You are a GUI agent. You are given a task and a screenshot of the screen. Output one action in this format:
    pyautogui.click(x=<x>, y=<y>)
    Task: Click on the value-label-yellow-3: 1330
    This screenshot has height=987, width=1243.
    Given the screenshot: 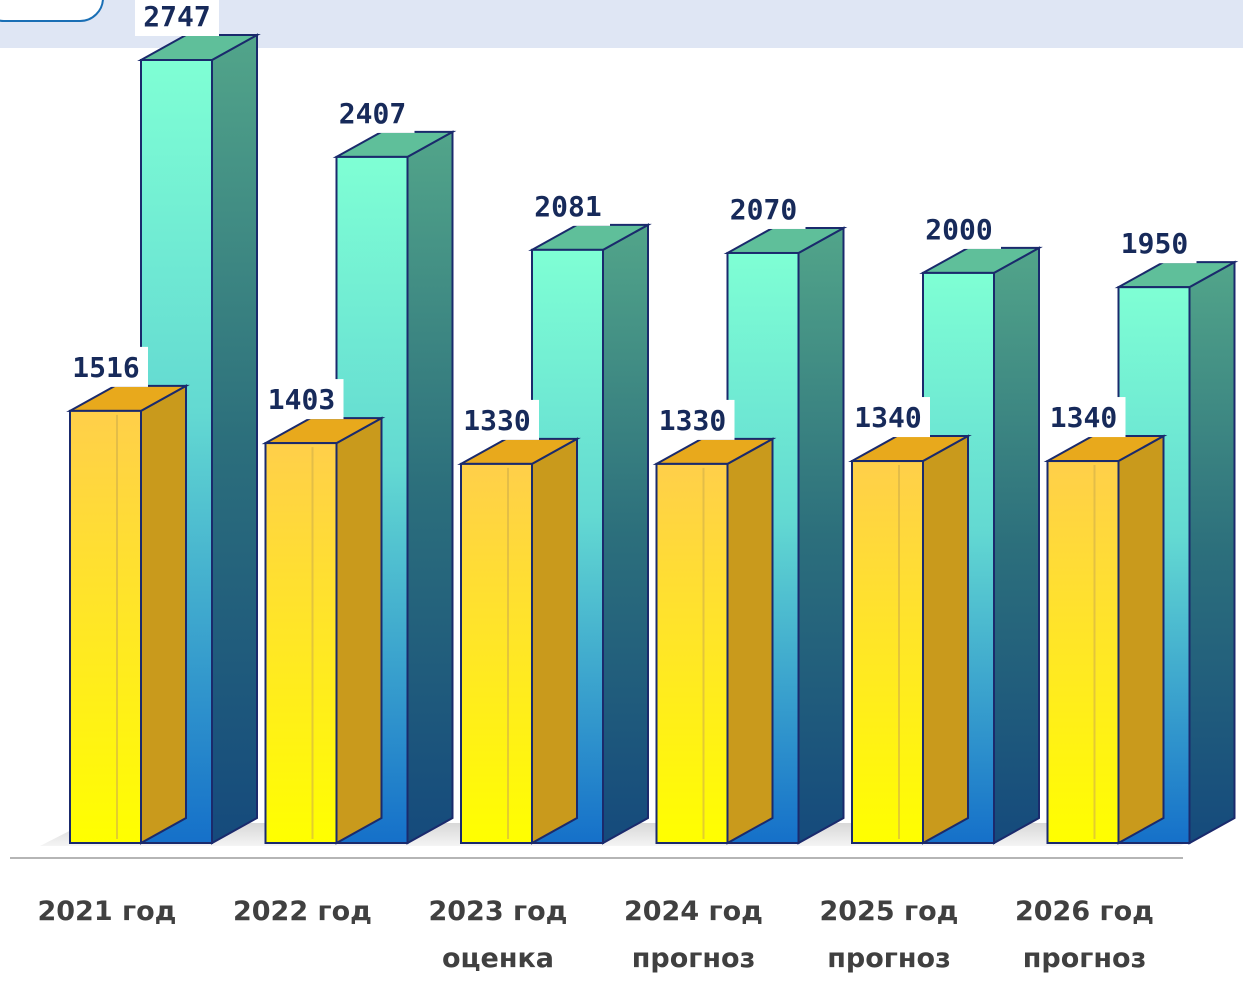 What is the action you would take?
    pyautogui.click(x=496, y=420)
    